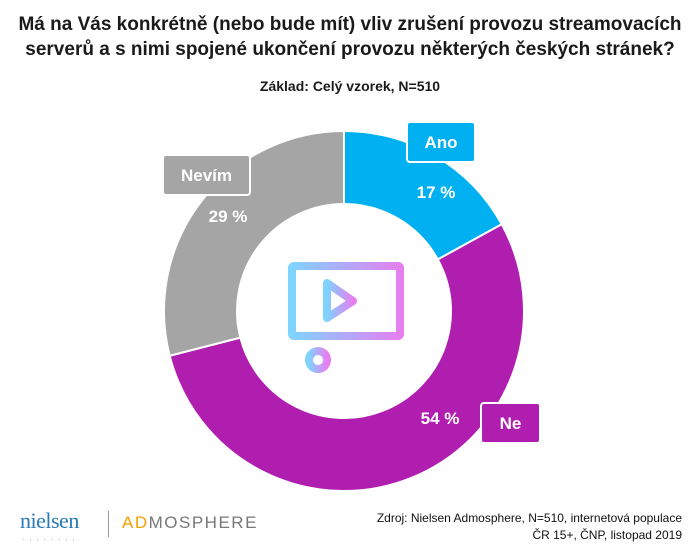 This screenshot has width=700, height=548. What do you see at coordinates (350, 86) in the screenshot?
I see `chart-subtitle: Základ: Celý vzorek, N=510` at bounding box center [350, 86].